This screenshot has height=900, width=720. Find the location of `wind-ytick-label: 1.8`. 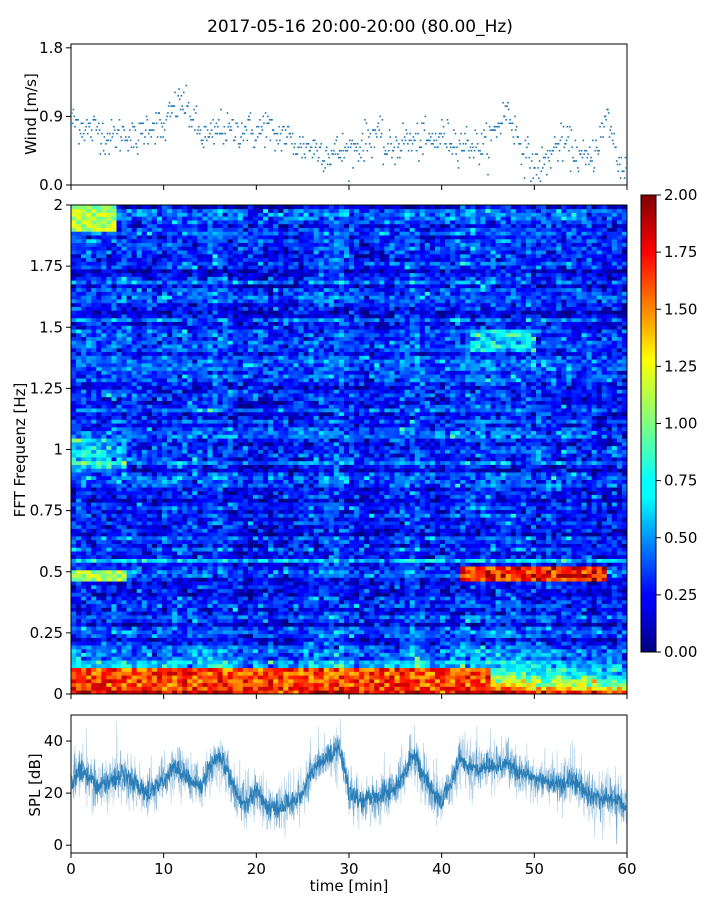

wind-ytick-label: 1.8 is located at coordinates (51, 48).